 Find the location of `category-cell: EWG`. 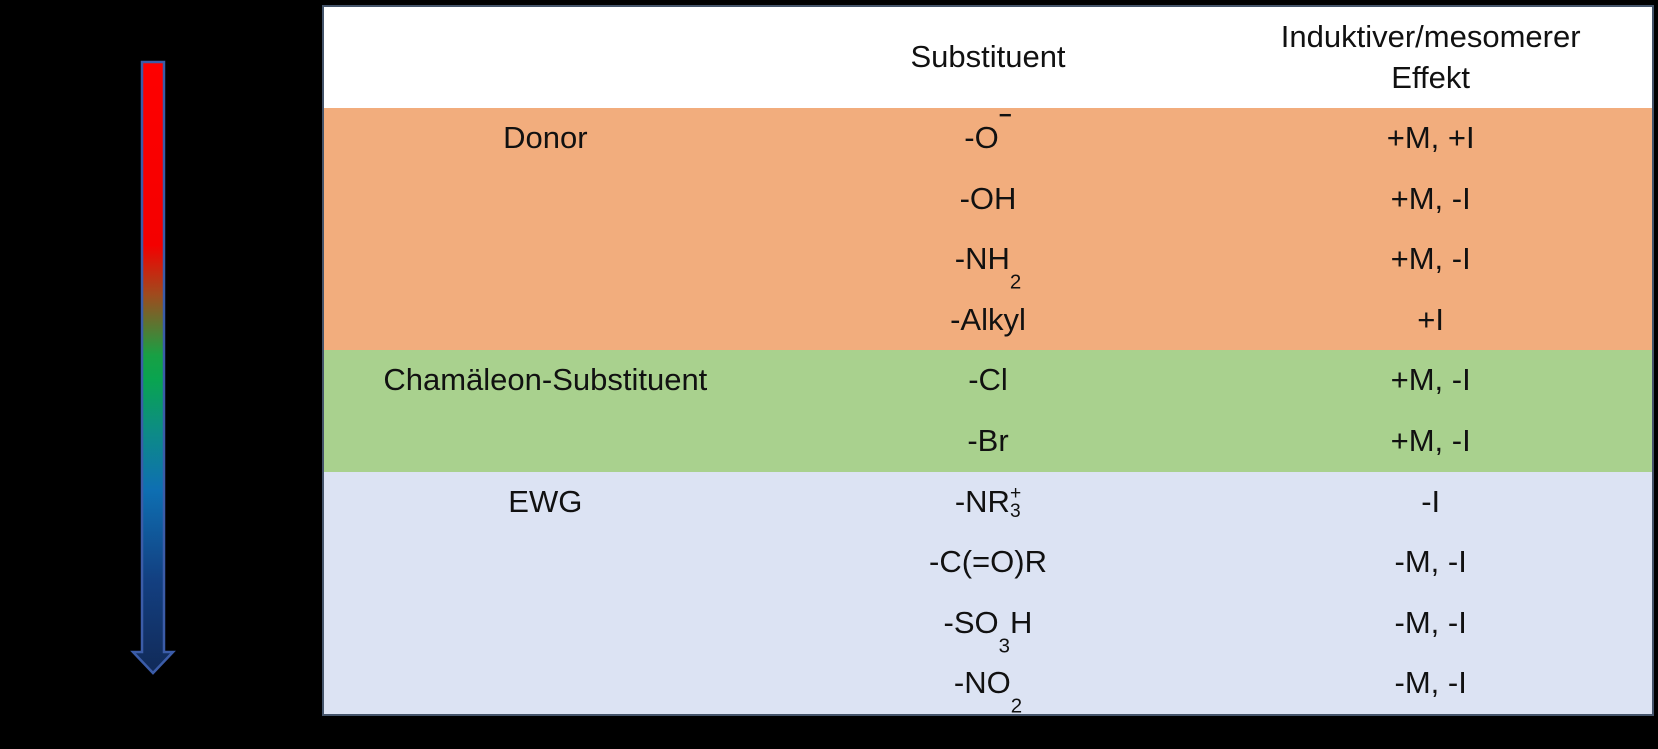

category-cell: EWG is located at coordinates (545, 502).